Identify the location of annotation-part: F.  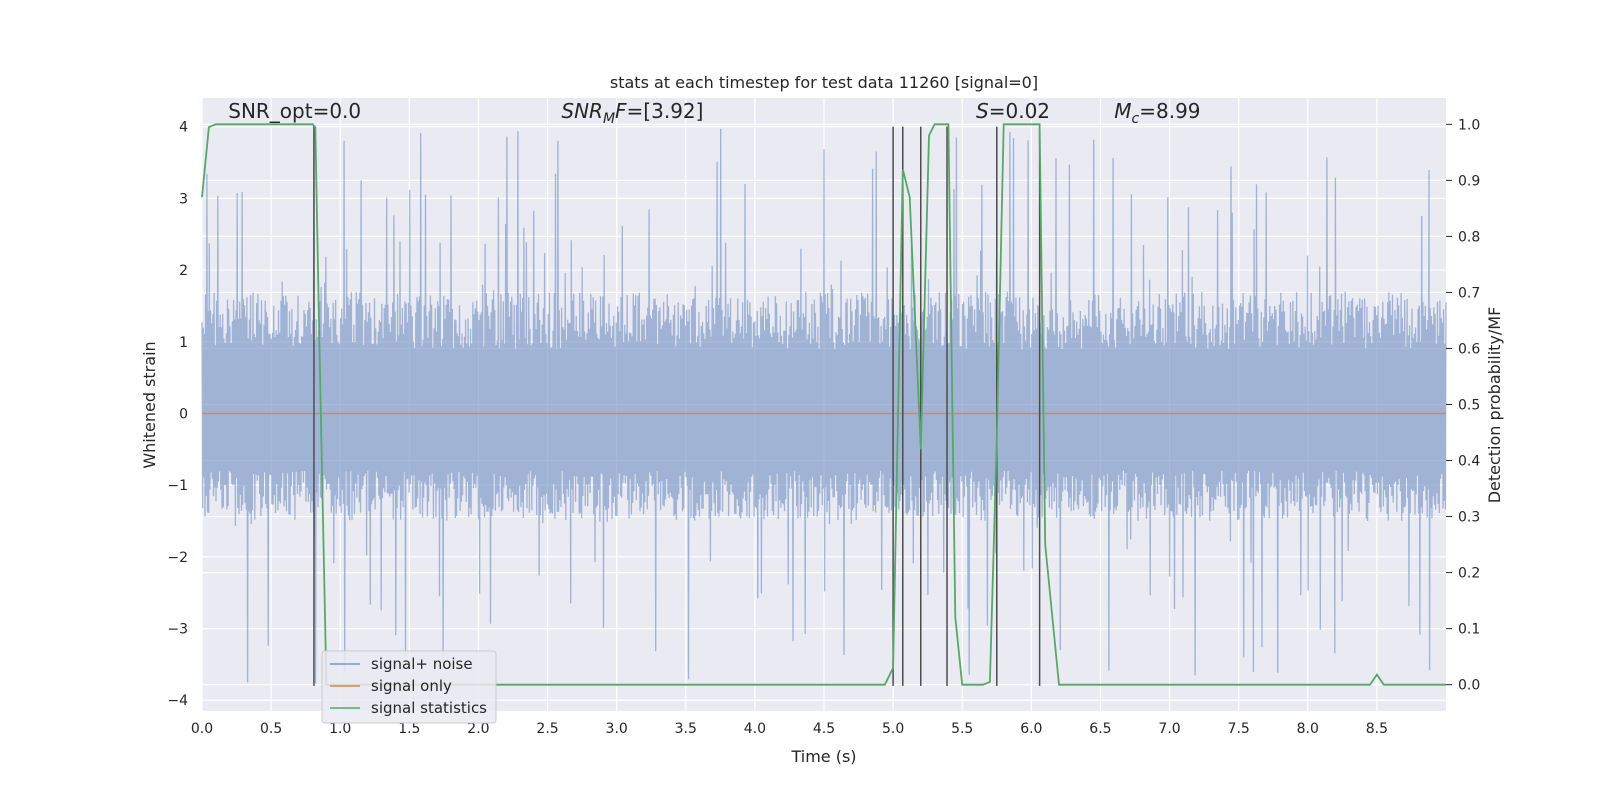
(621, 111).